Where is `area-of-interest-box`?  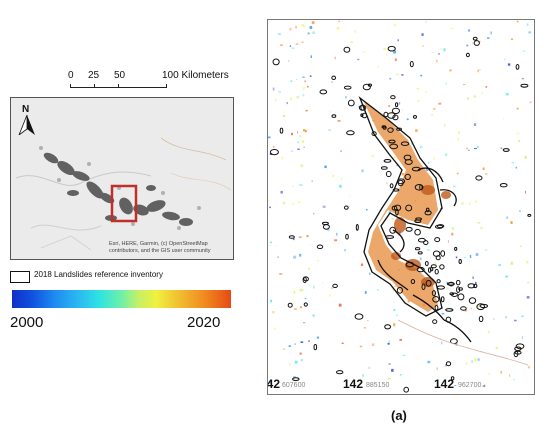
area-of-interest-box is located at coordinates (124, 203).